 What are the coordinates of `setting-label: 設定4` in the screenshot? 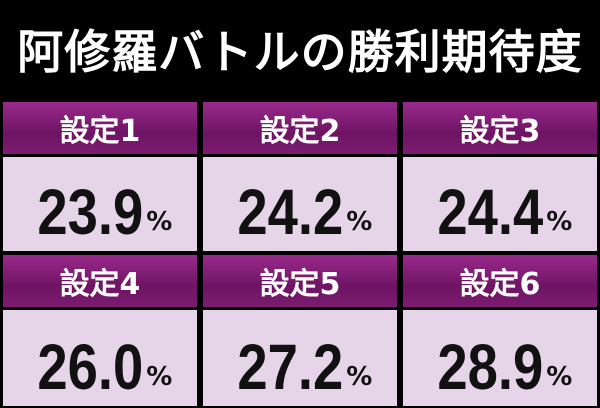 It's located at (100, 281).